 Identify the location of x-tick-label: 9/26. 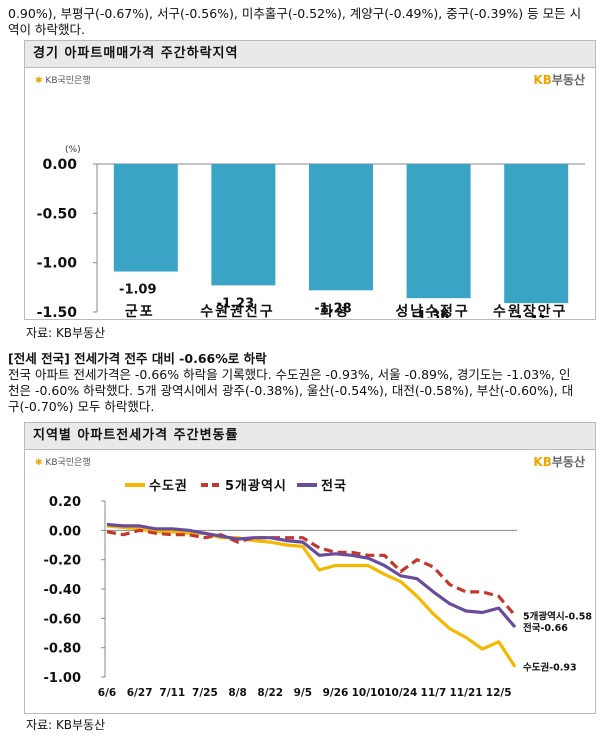
(336, 693).